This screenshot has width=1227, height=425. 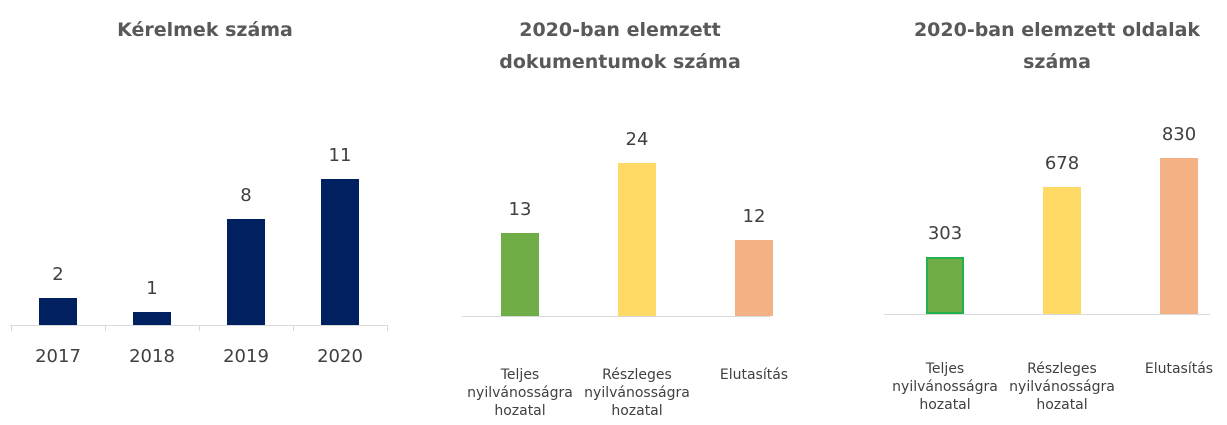 What do you see at coordinates (1057, 46) in the screenshot?
I see `chart-title: 2020-ban elemzett oldalak száma` at bounding box center [1057, 46].